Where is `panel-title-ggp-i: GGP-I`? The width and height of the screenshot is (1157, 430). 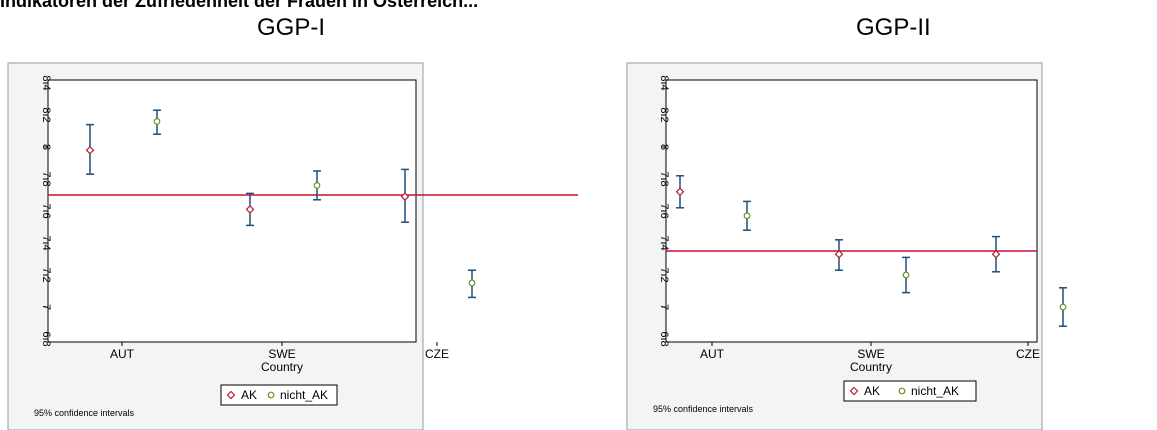 panel-title-ggp-i: GGP-I is located at coordinates (291, 27).